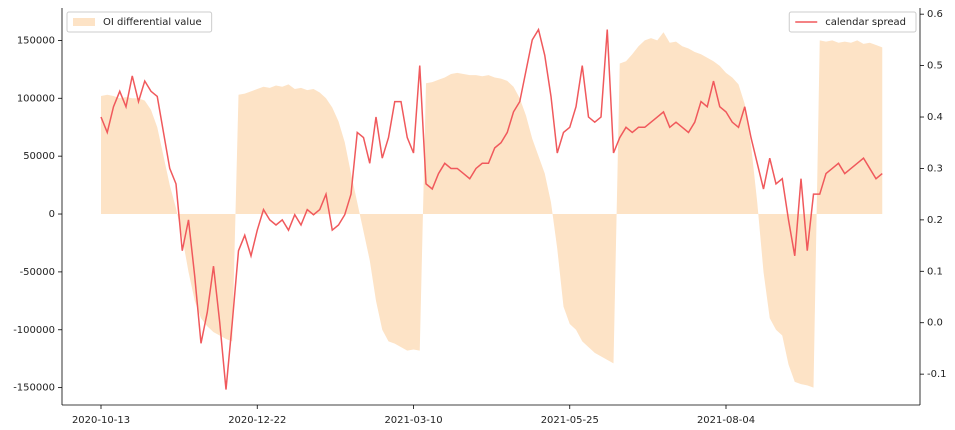 This screenshot has height=430, width=955. Describe the element at coordinates (935, 271) in the screenshot. I see `y2-tick-label: 0.1` at that location.